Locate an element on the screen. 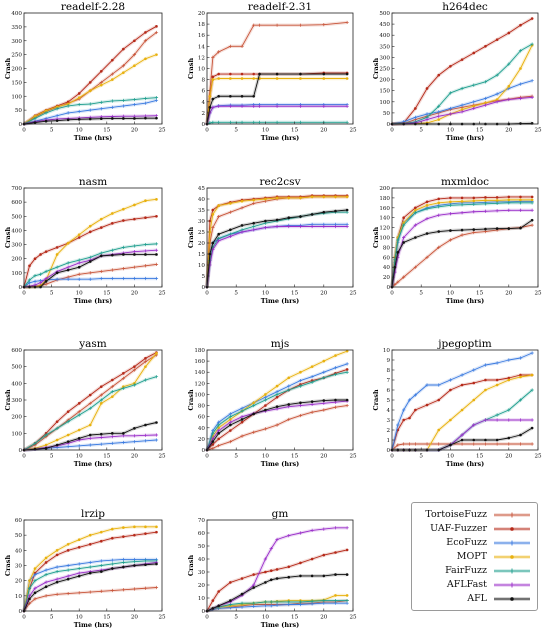  chart-title: nasm is located at coordinates (93, 182).